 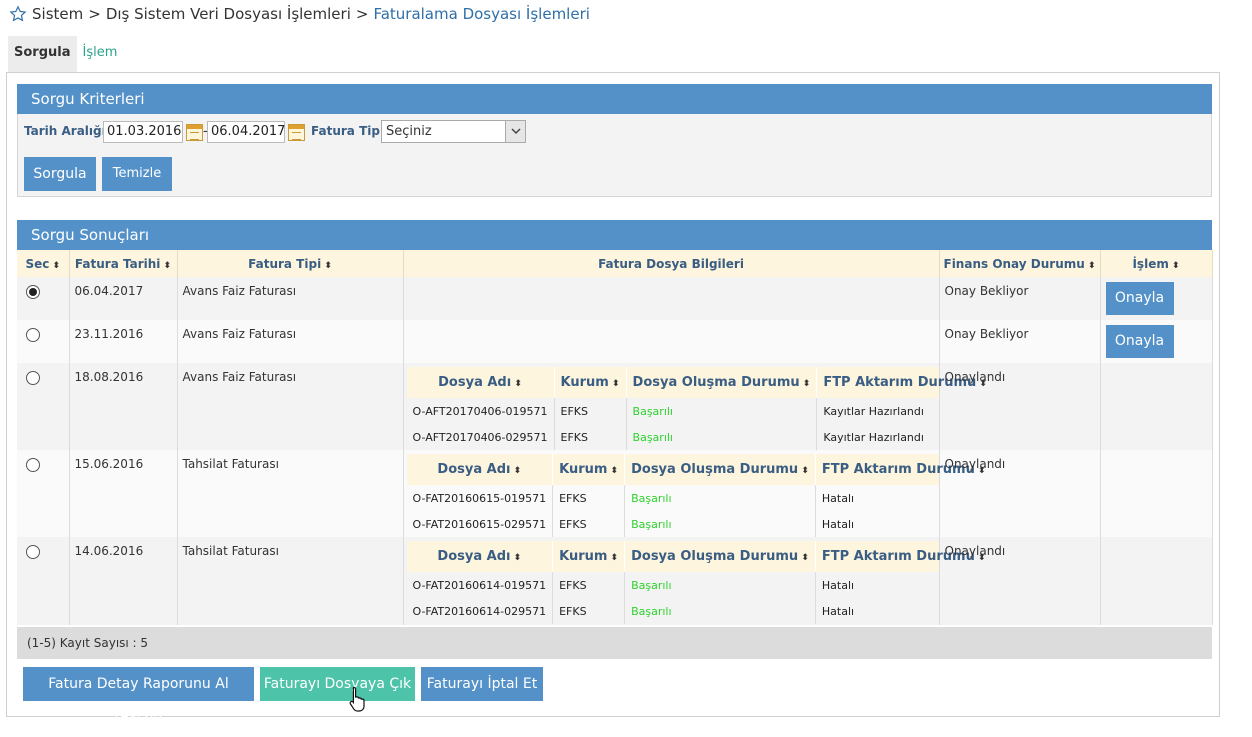 I want to click on tab-bar: Sorgula İşlem, so click(x=65, y=54).